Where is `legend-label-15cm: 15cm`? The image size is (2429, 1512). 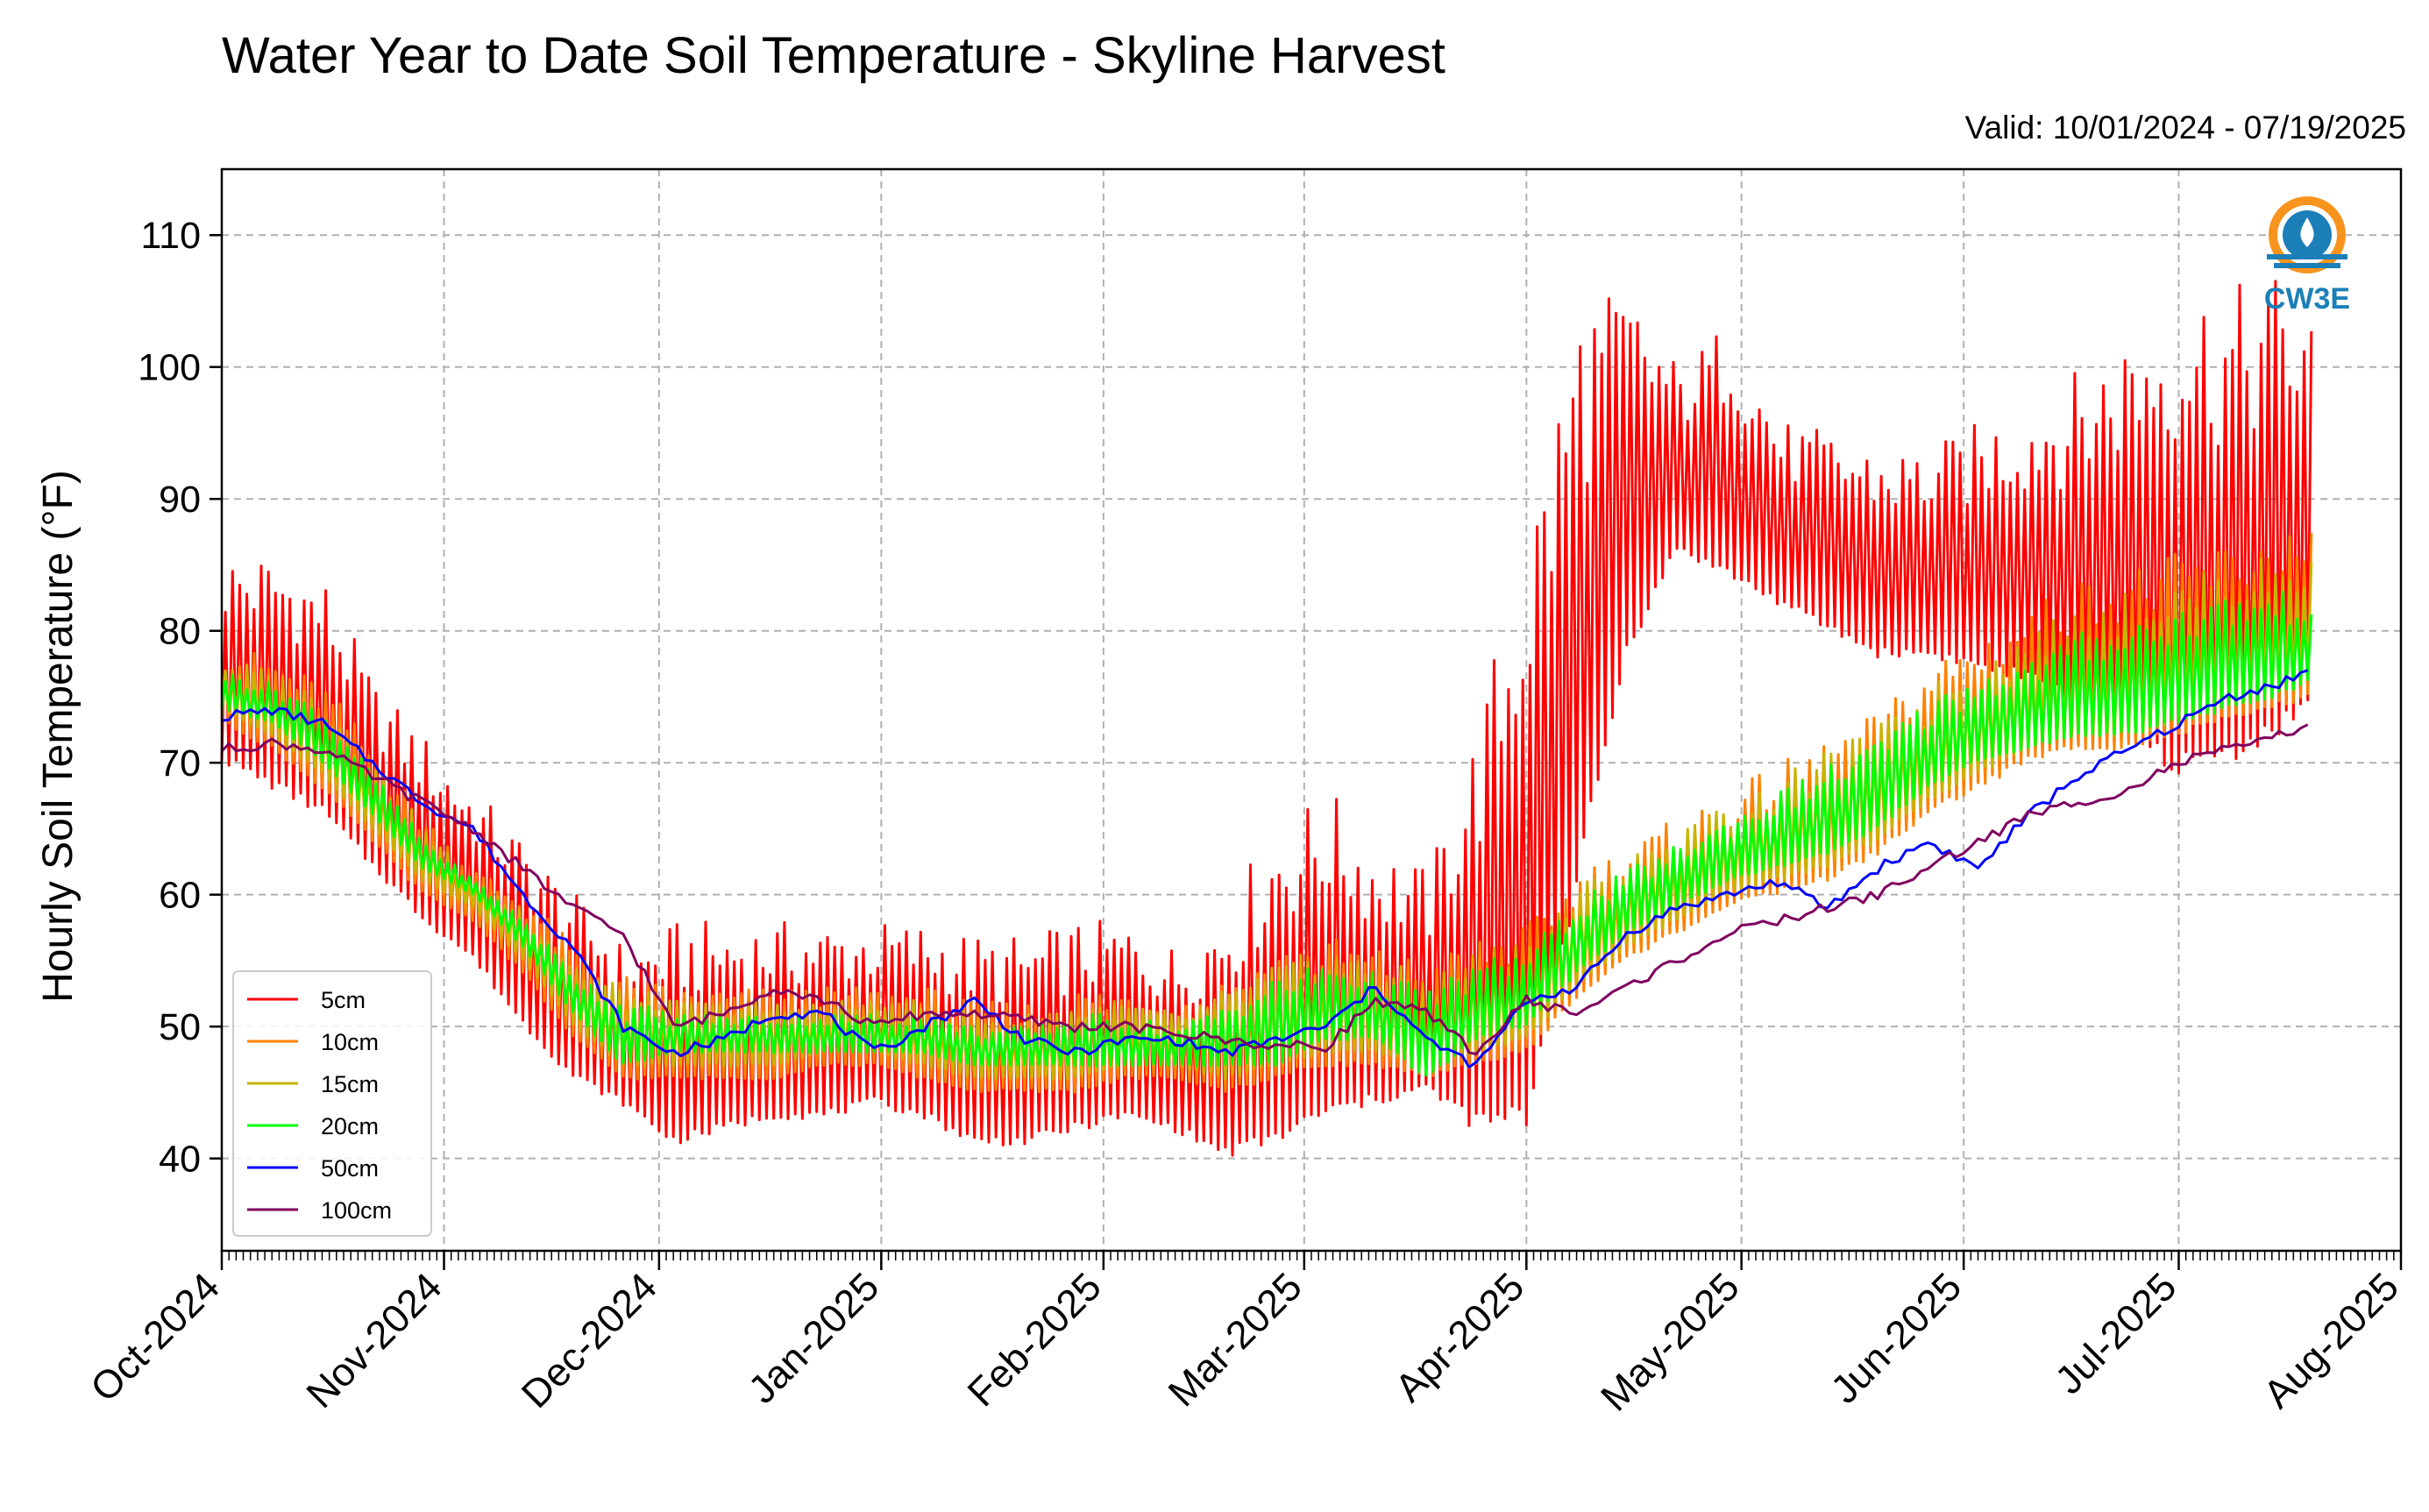 legend-label-15cm: 15cm is located at coordinates (350, 1084).